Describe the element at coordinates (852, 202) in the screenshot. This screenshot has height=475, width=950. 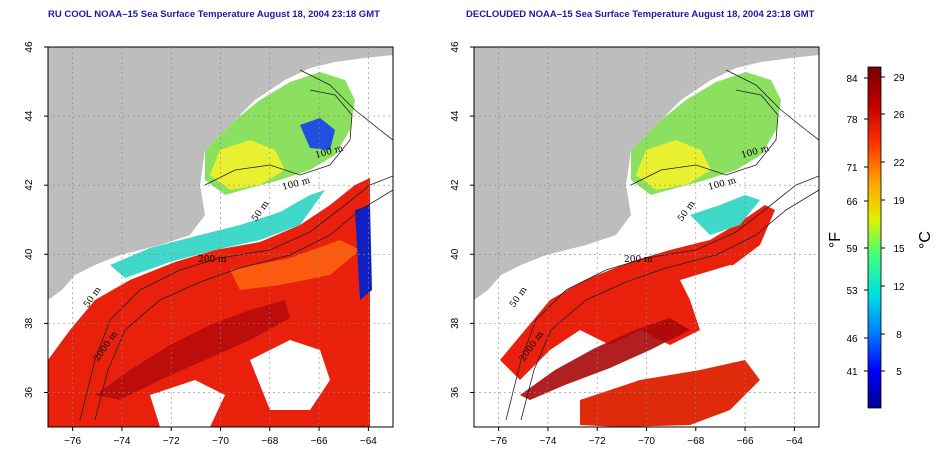
I see `fahrenheit-tick-label: 66` at that location.